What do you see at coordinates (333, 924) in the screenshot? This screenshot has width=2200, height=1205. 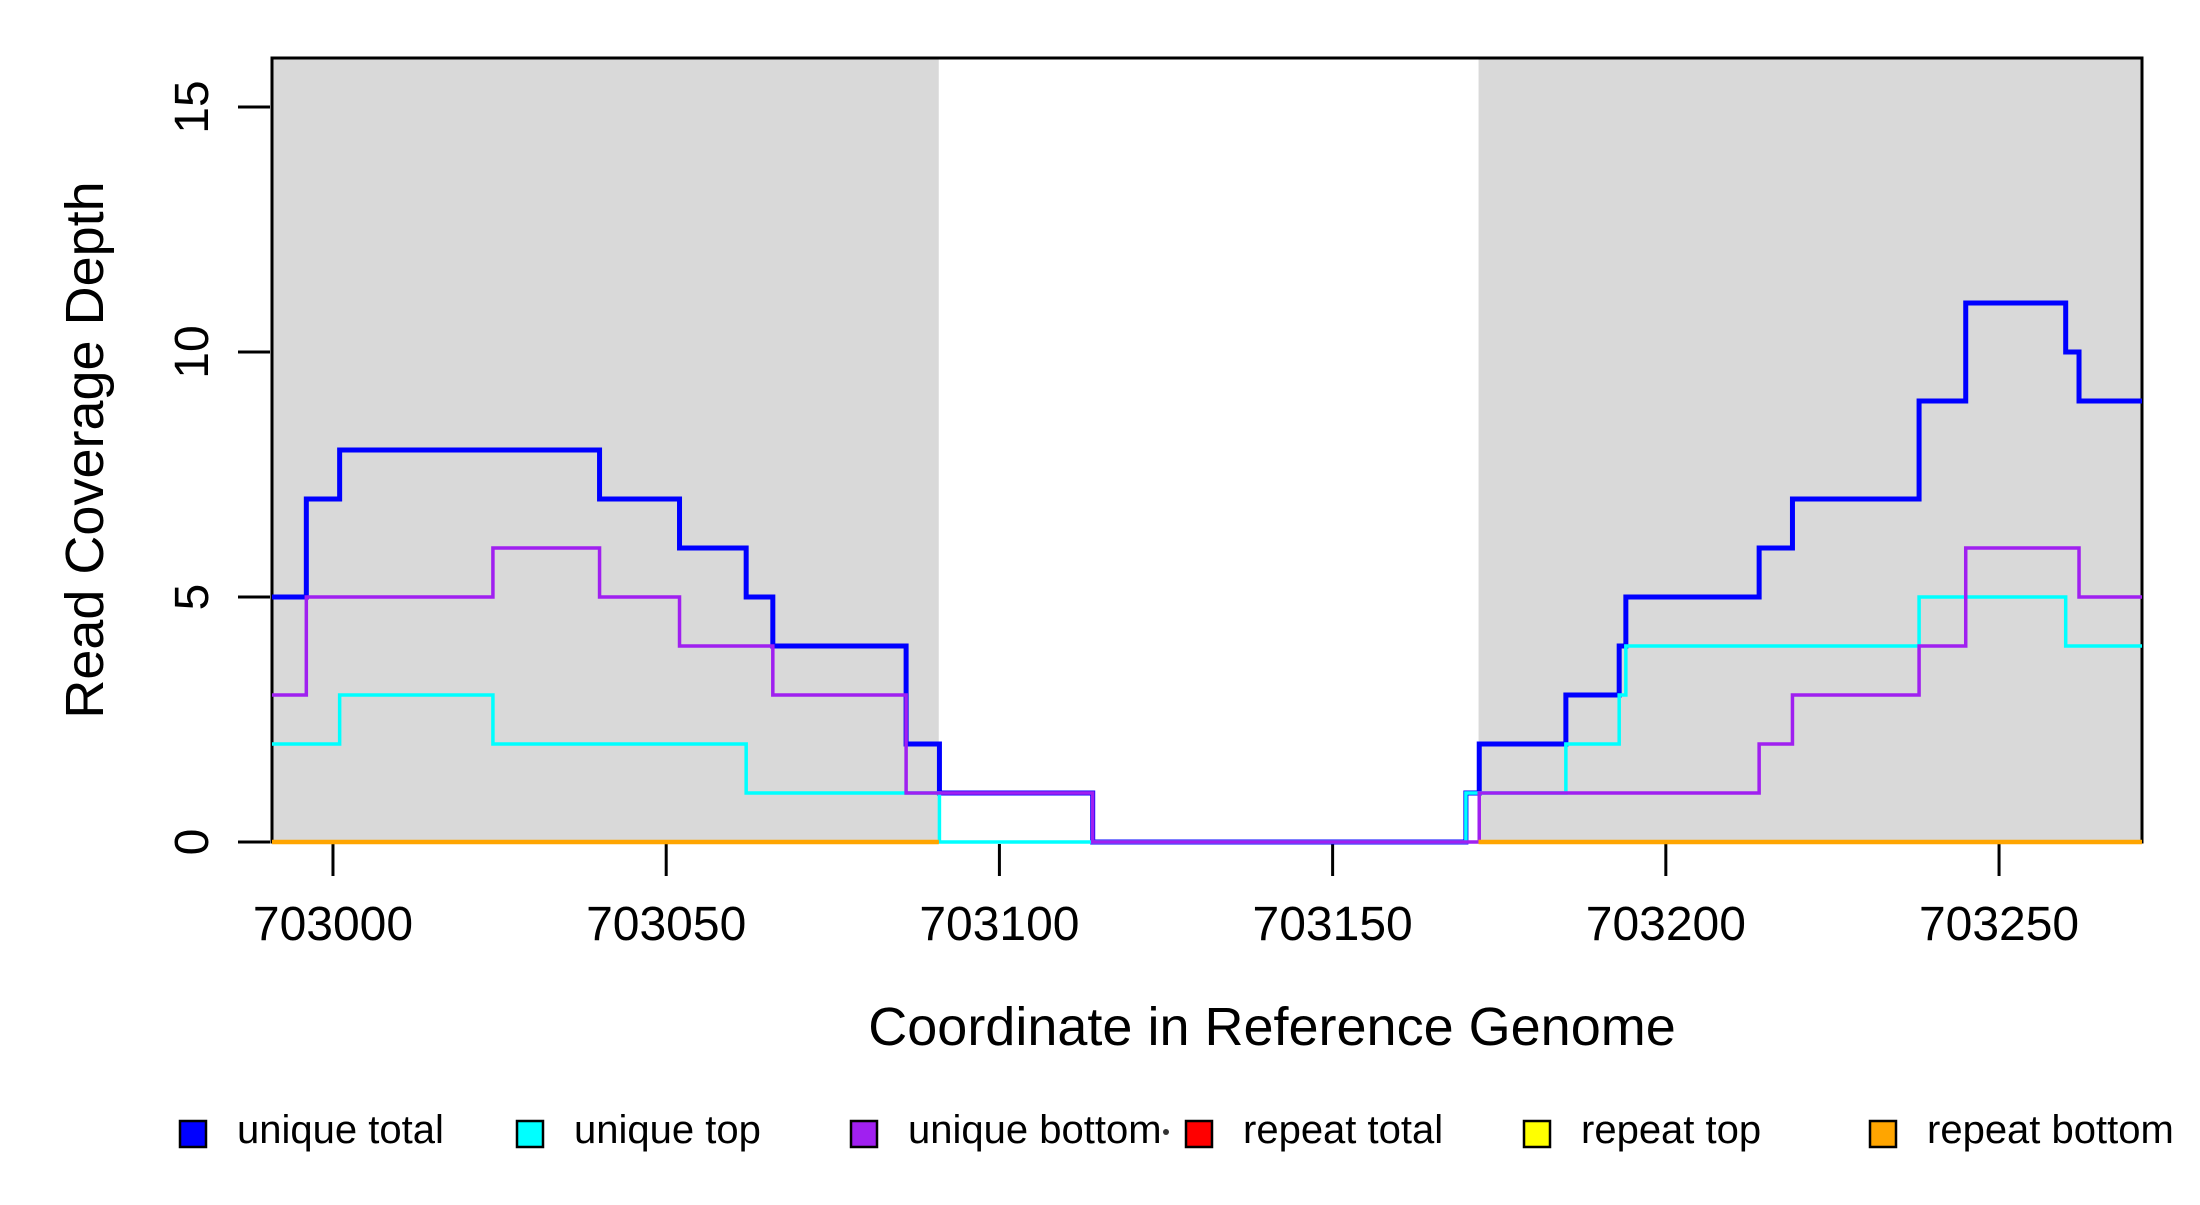 I see `x-tick-label: 703000` at bounding box center [333, 924].